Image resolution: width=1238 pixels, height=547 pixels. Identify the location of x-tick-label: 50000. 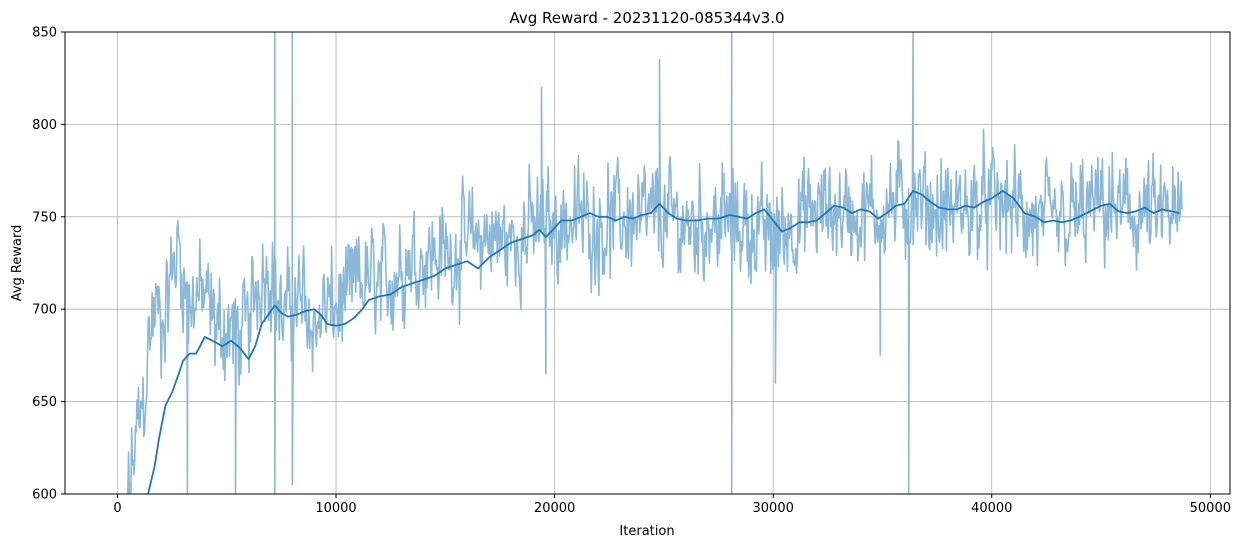
(1210, 508).